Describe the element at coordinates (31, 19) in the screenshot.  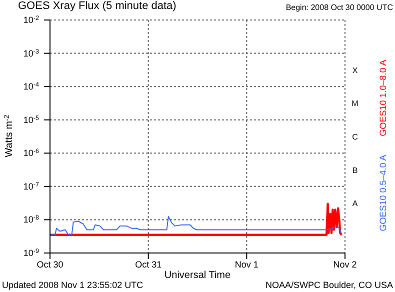
I see `y-tick-label: 10$^{-2}$` at that location.